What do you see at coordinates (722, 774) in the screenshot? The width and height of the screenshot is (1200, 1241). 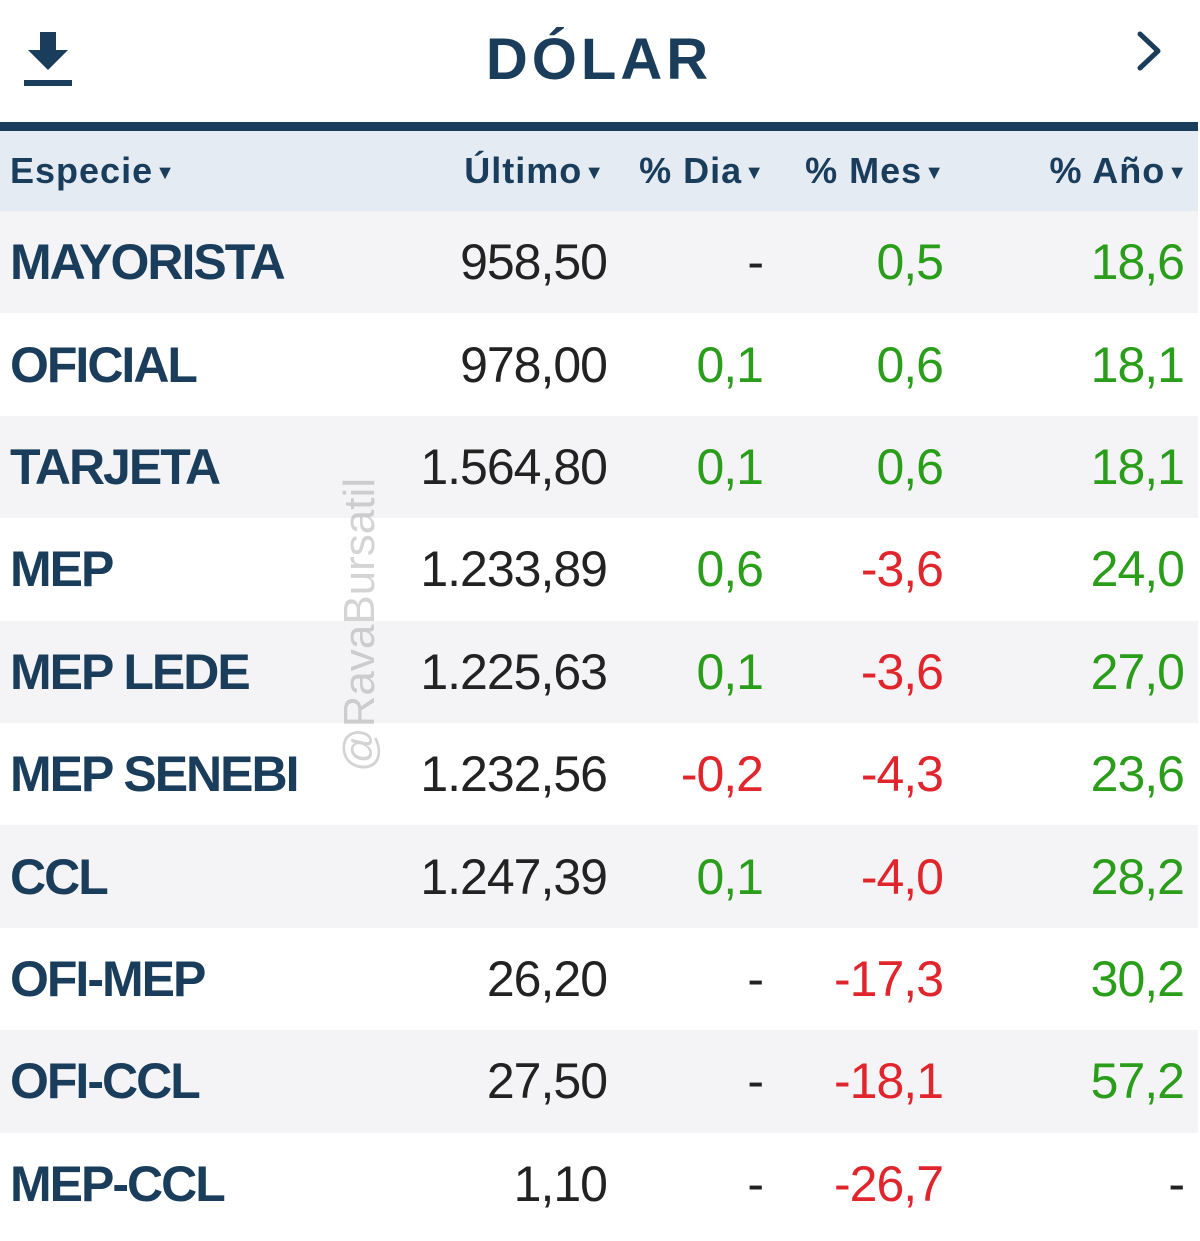 I see `dia-cell: -0,2` at bounding box center [722, 774].